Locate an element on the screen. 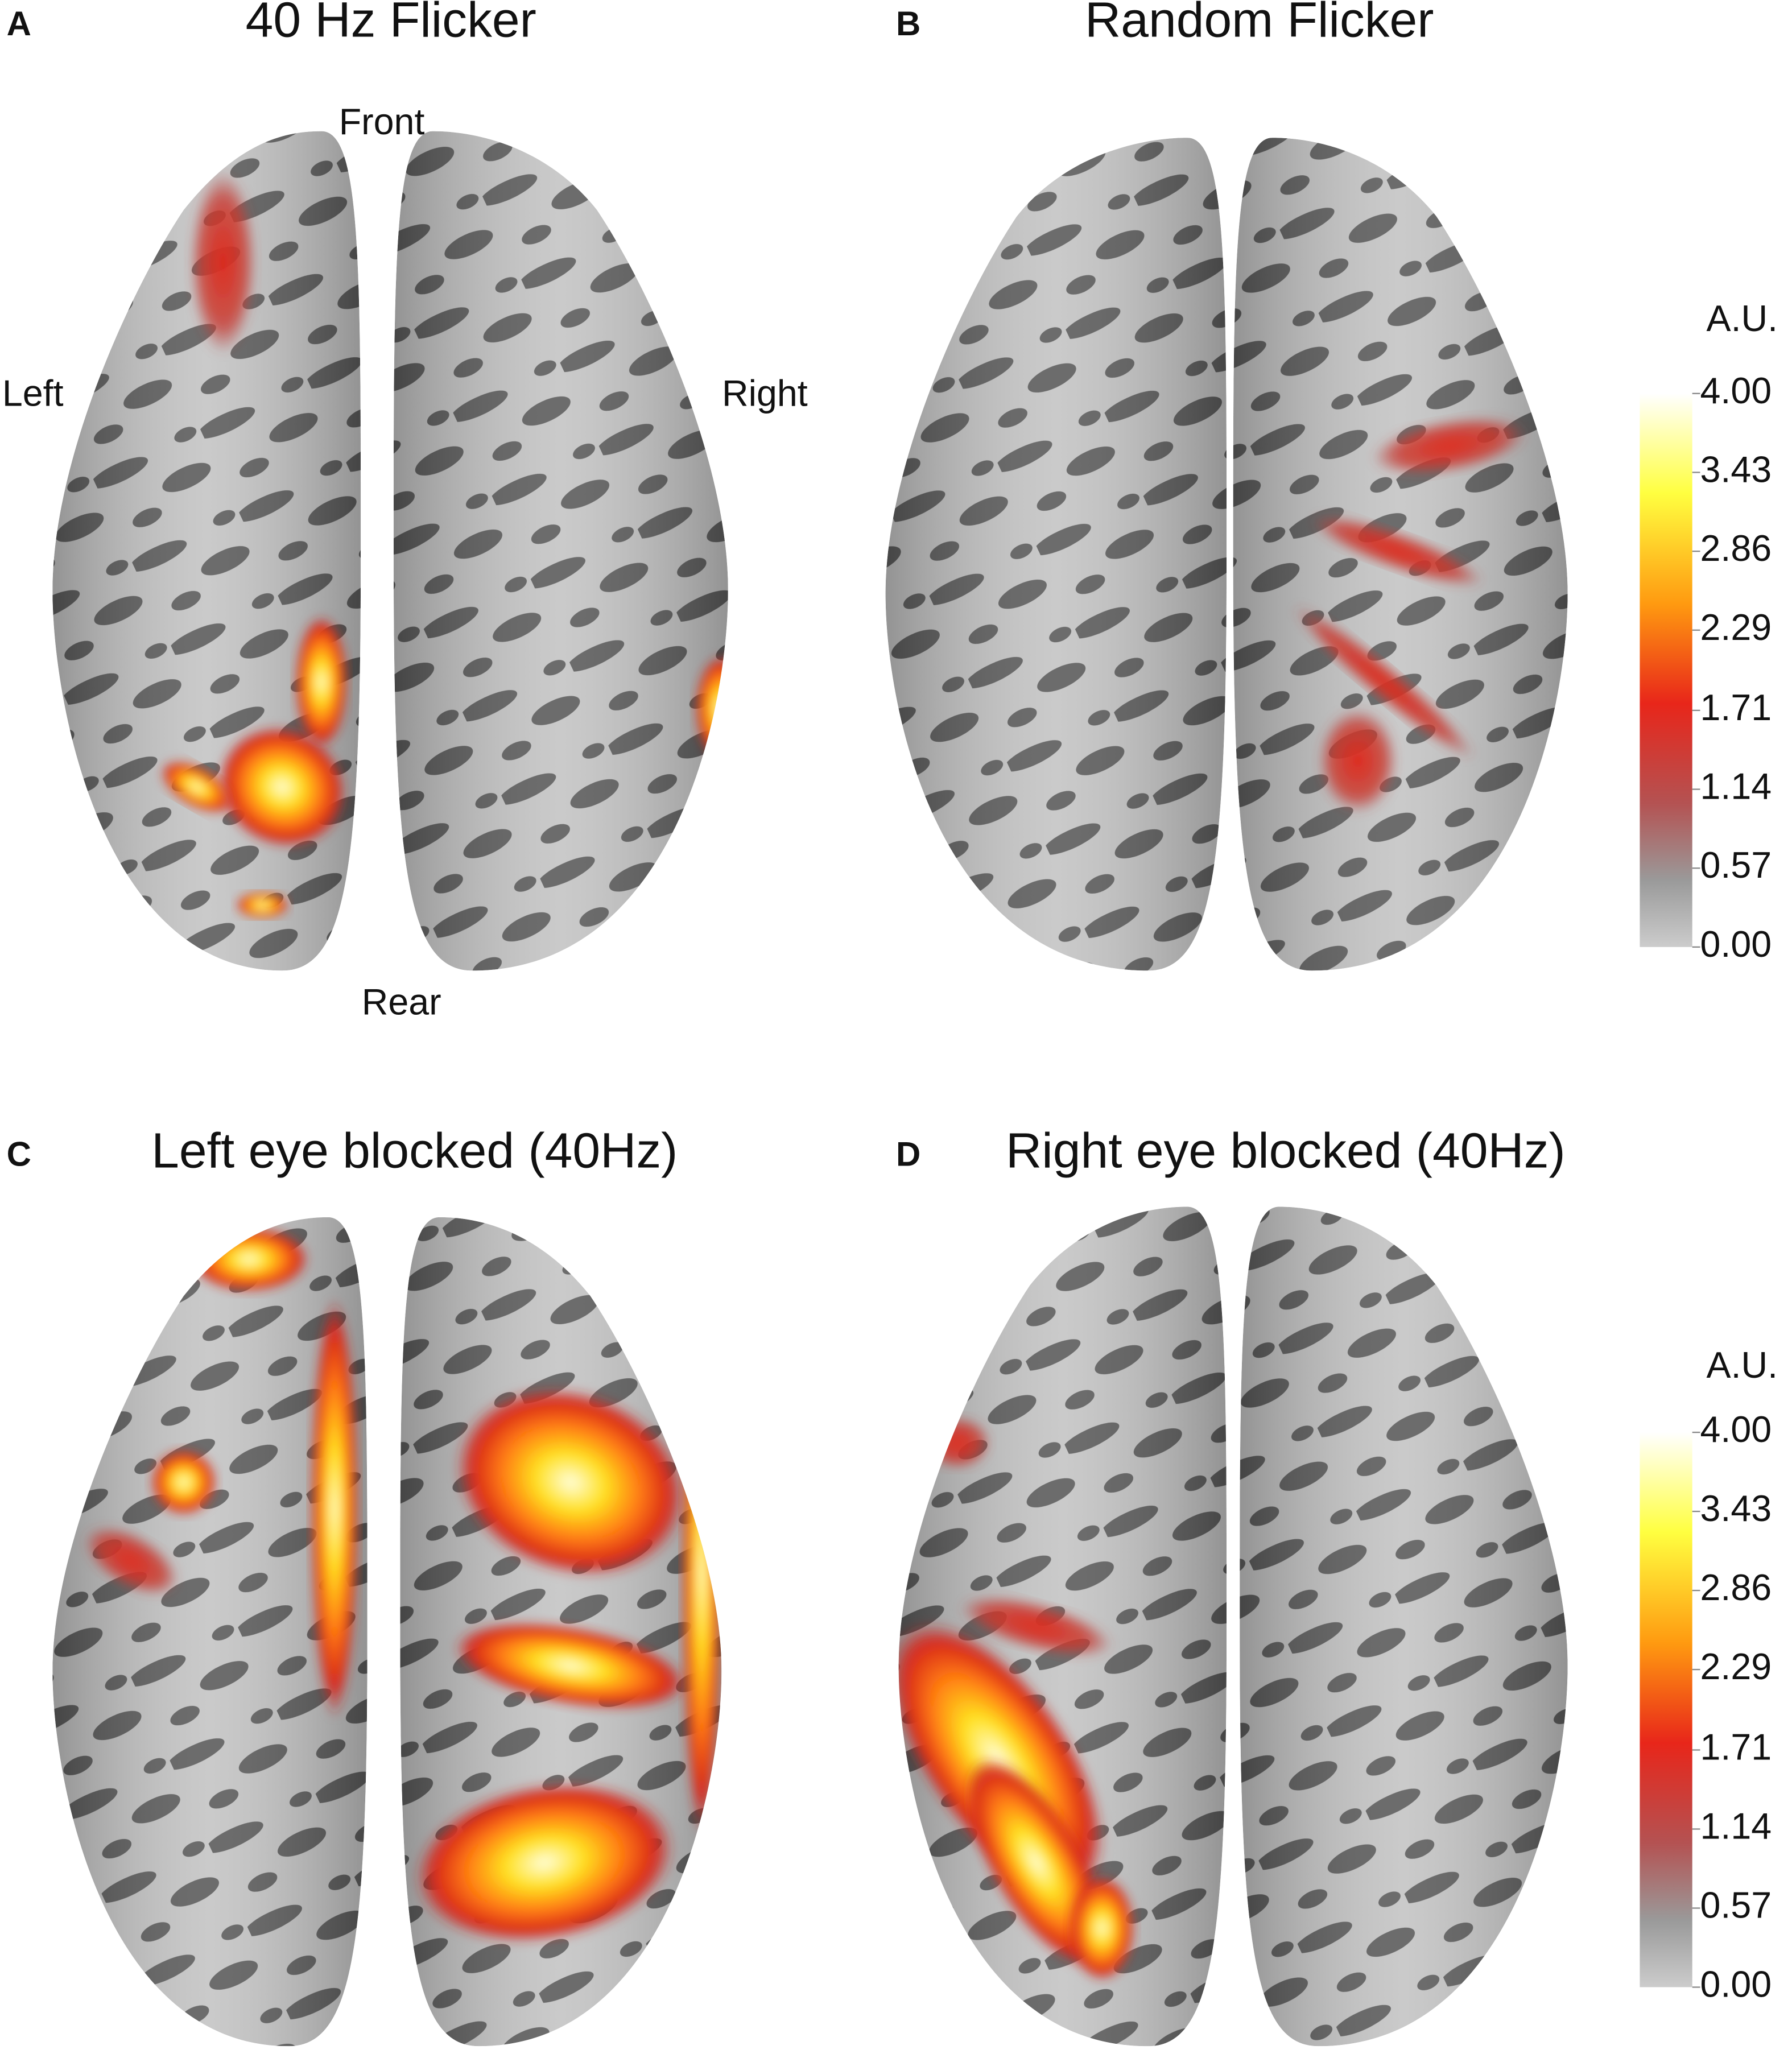 This screenshot has width=1792, height=2058. panel-title: Right eye blocked (40Hz) is located at coordinates (1286, 1150).